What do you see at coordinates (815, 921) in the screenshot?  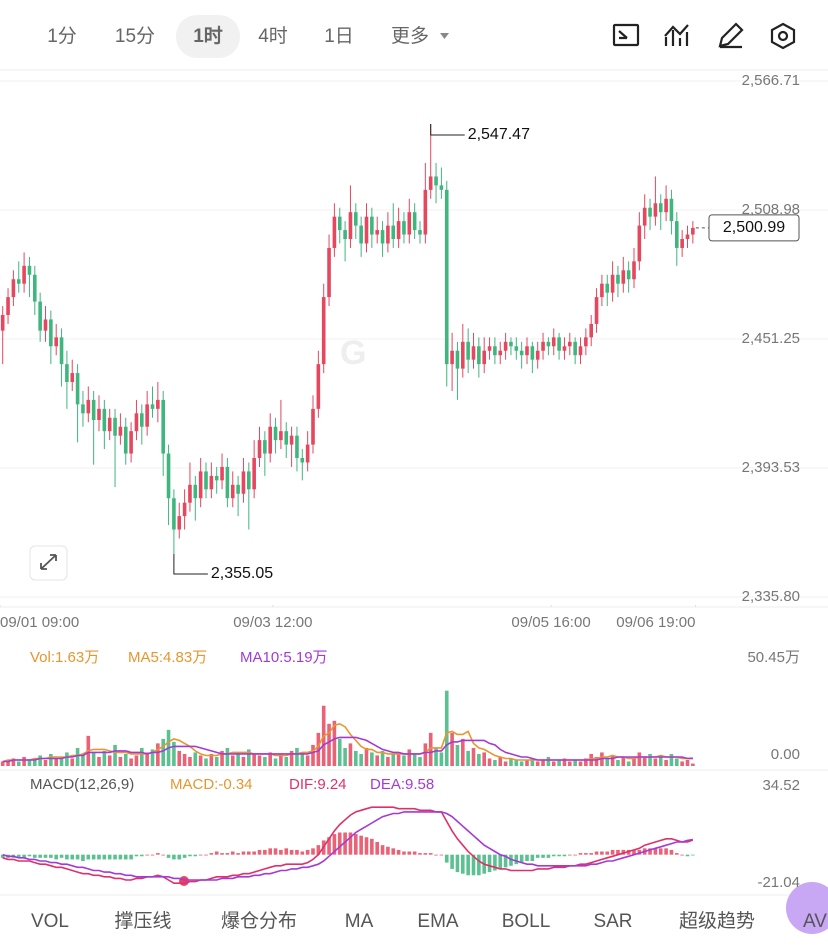 I see `indicator-tab: AV` at bounding box center [815, 921].